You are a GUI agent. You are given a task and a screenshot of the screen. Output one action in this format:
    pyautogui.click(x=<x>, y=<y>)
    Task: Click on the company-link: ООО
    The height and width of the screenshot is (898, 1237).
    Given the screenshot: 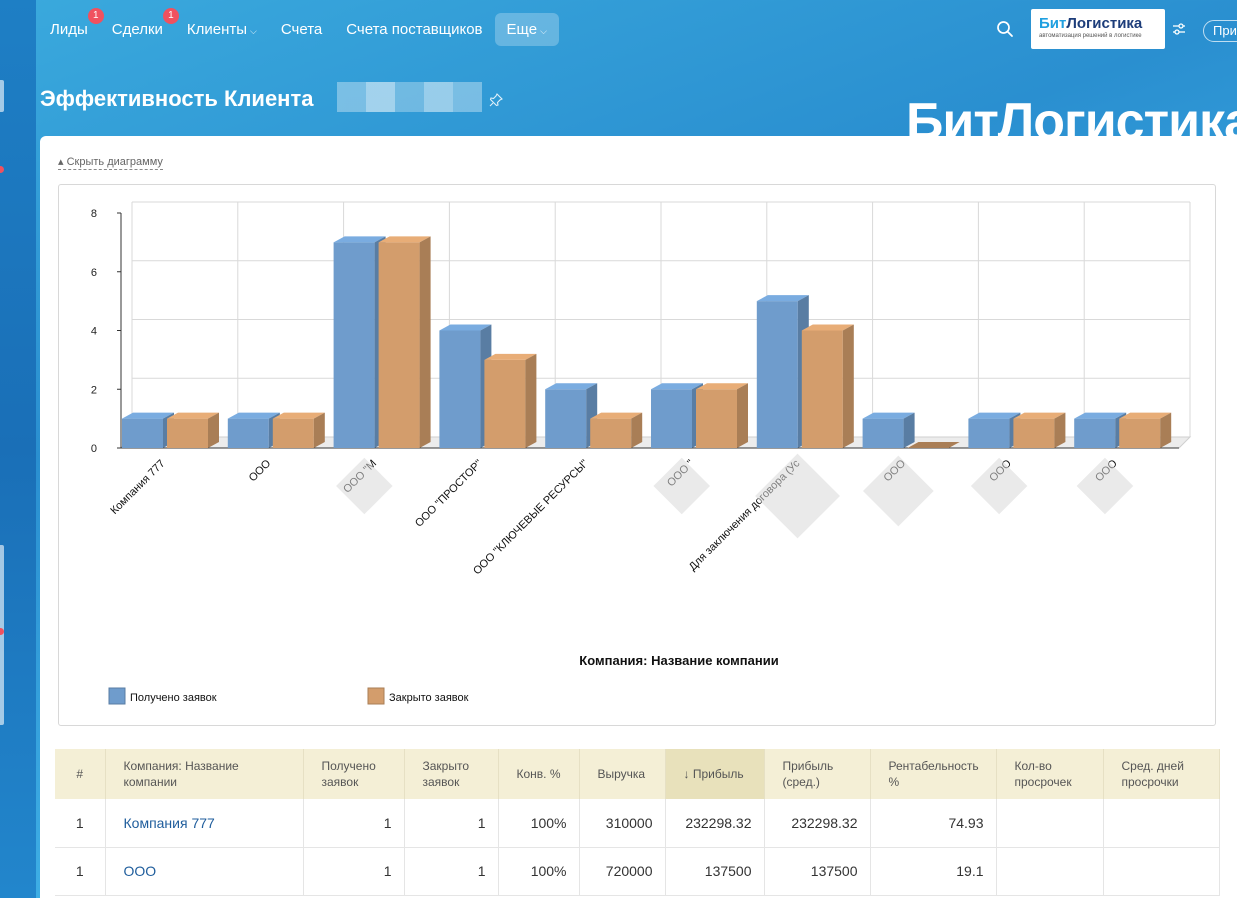 What is the action you would take?
    pyautogui.click(x=204, y=871)
    